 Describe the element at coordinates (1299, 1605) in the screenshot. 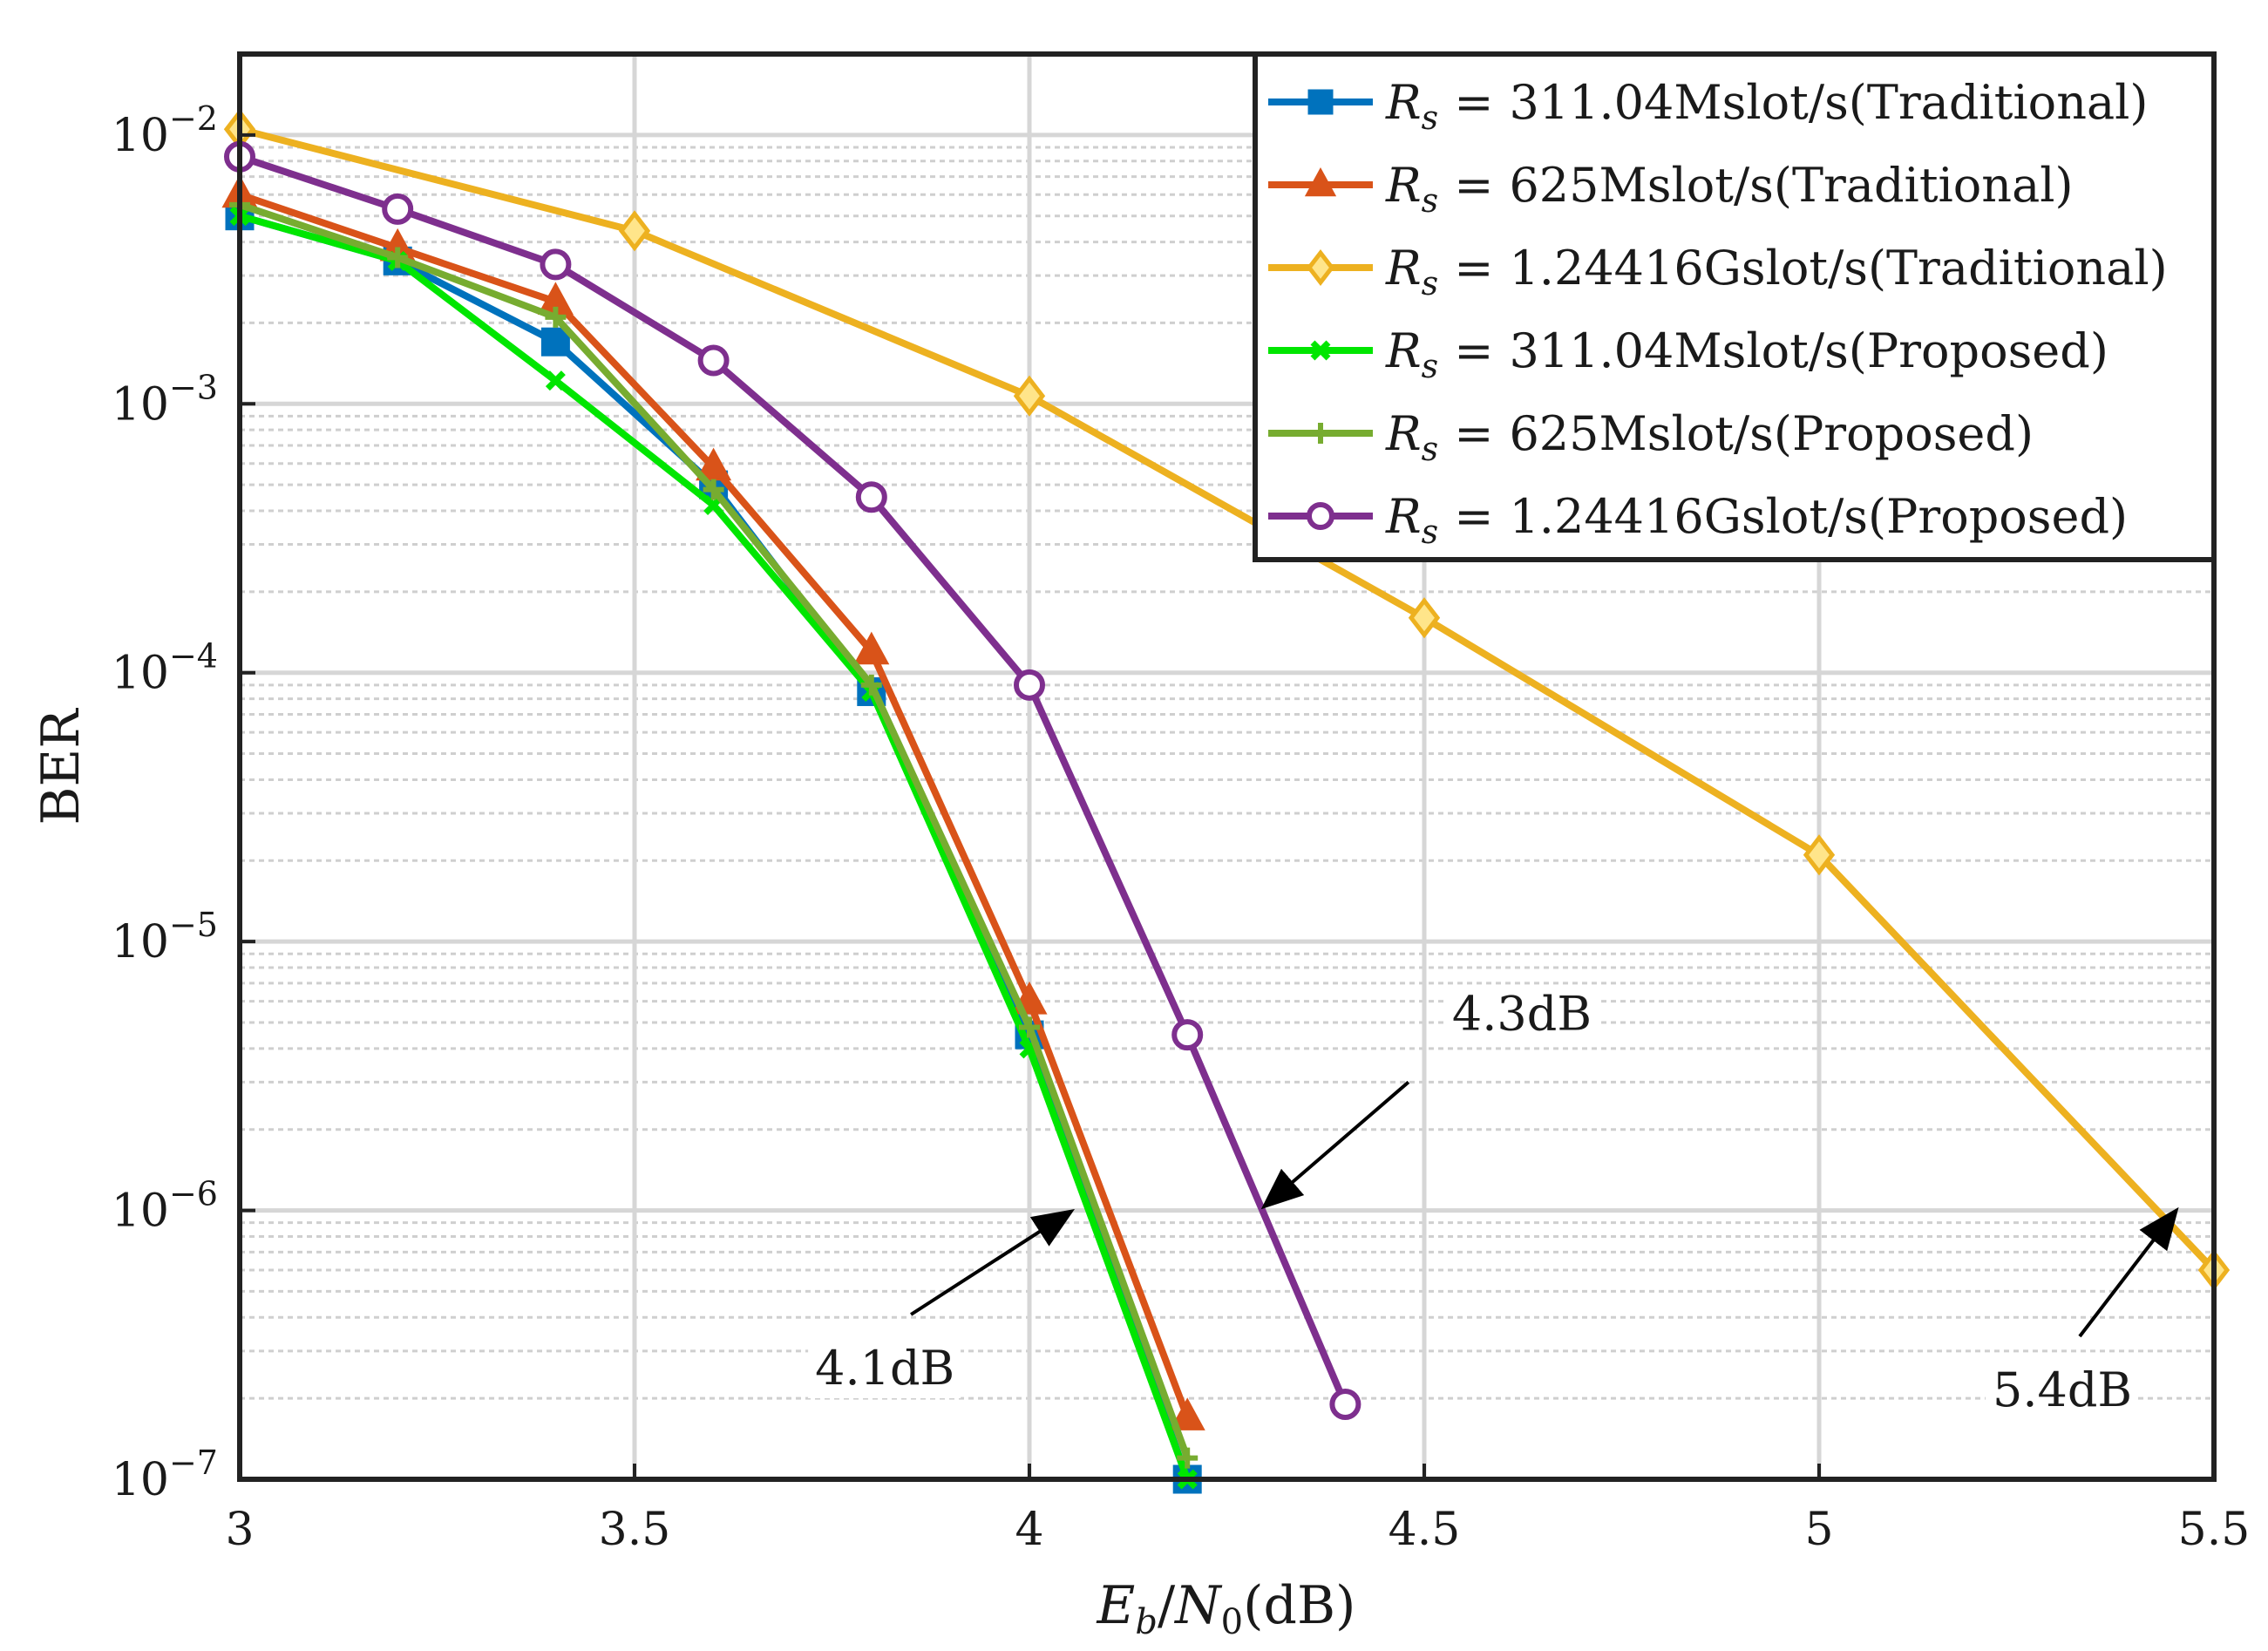

I see `x-label-unit: (dB)` at that location.